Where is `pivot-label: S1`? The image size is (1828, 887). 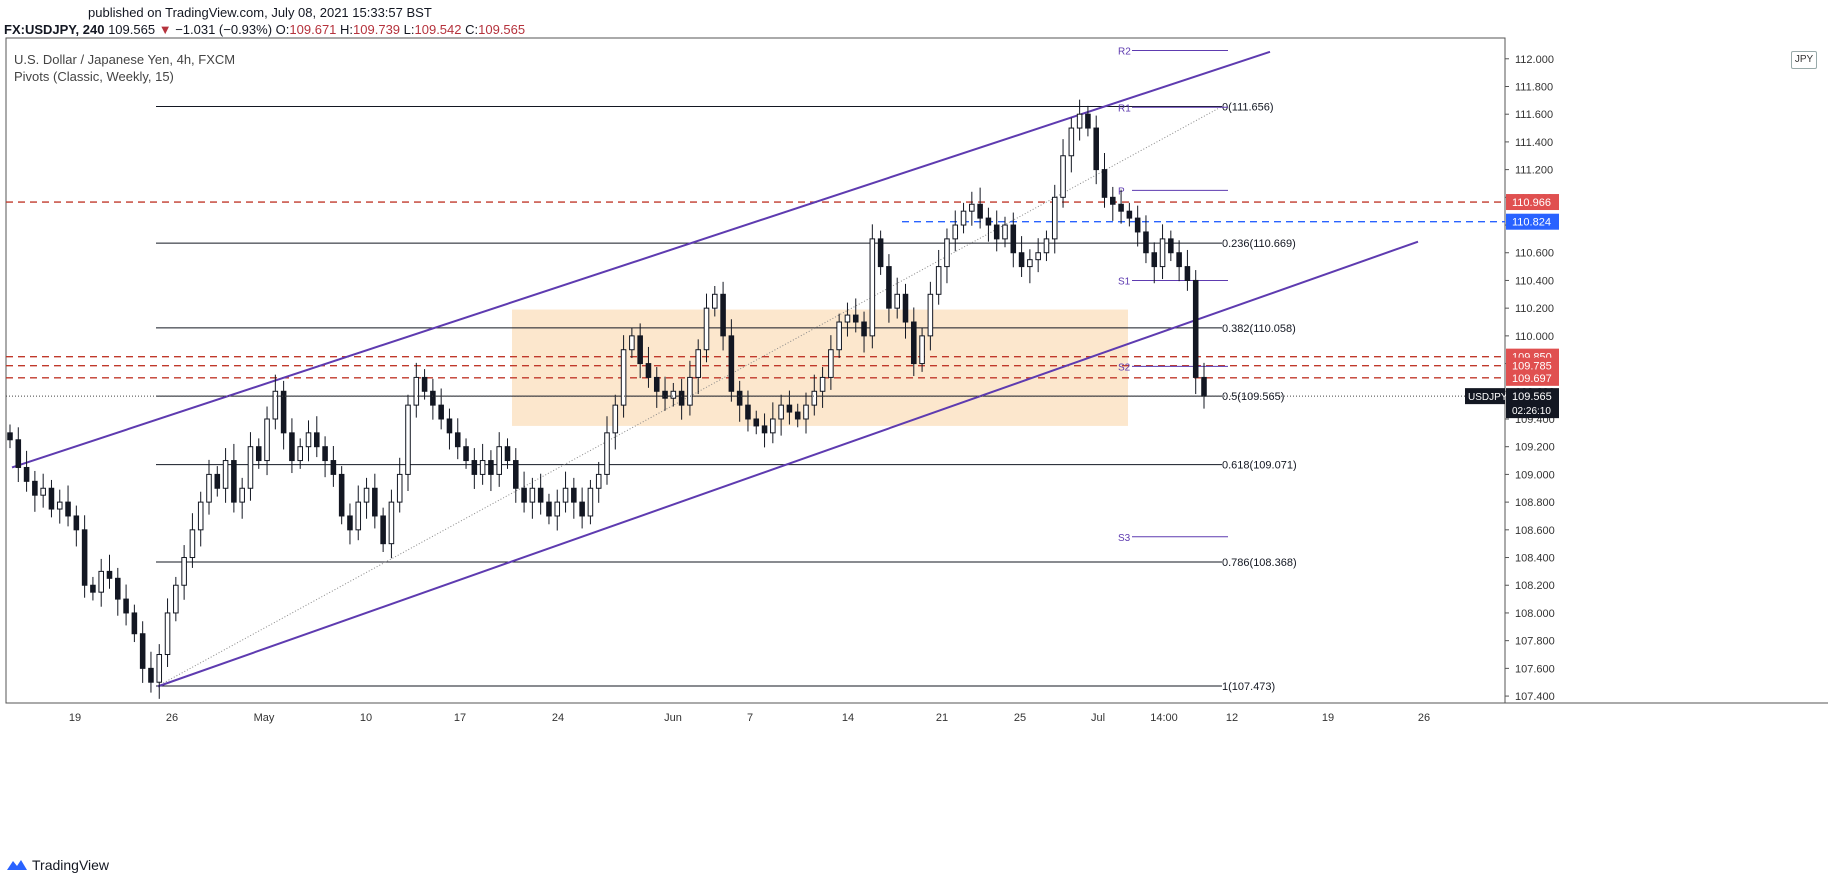
pivot-label: S1 is located at coordinates (1124, 281).